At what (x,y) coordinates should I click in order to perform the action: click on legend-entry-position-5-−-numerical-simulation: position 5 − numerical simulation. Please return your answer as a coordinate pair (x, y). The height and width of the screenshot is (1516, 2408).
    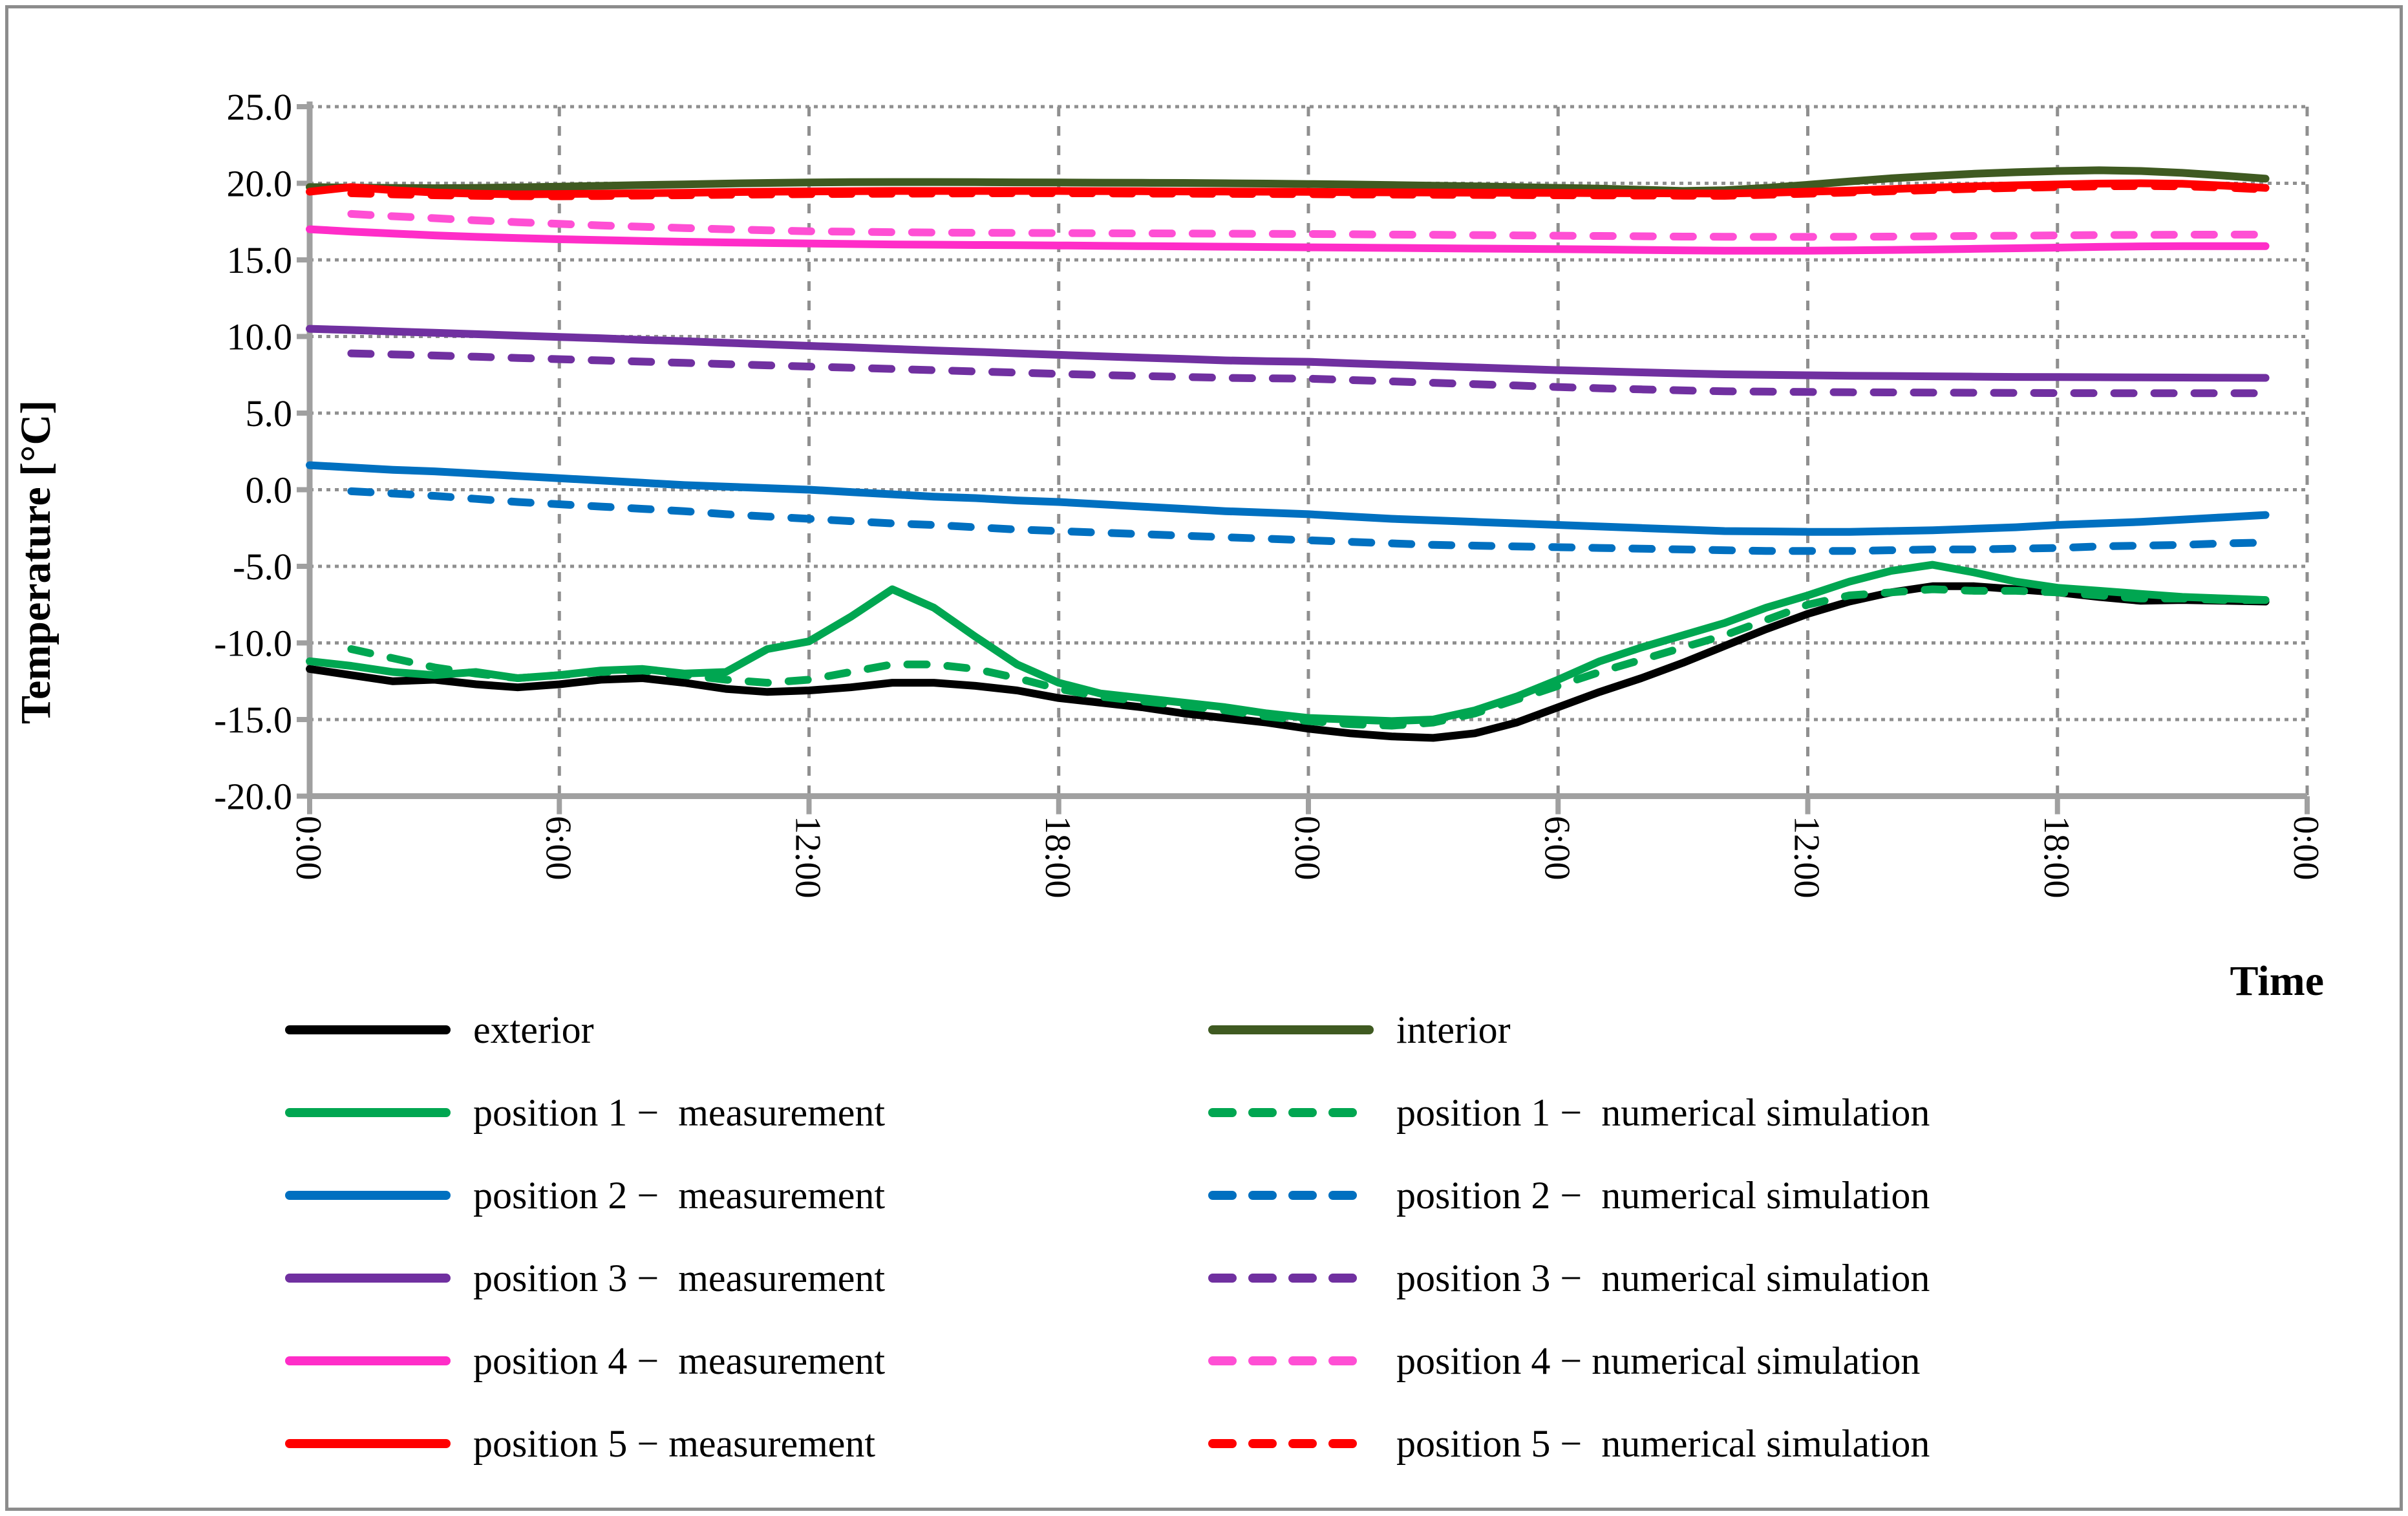
    Looking at the image, I should click on (1569, 1444).